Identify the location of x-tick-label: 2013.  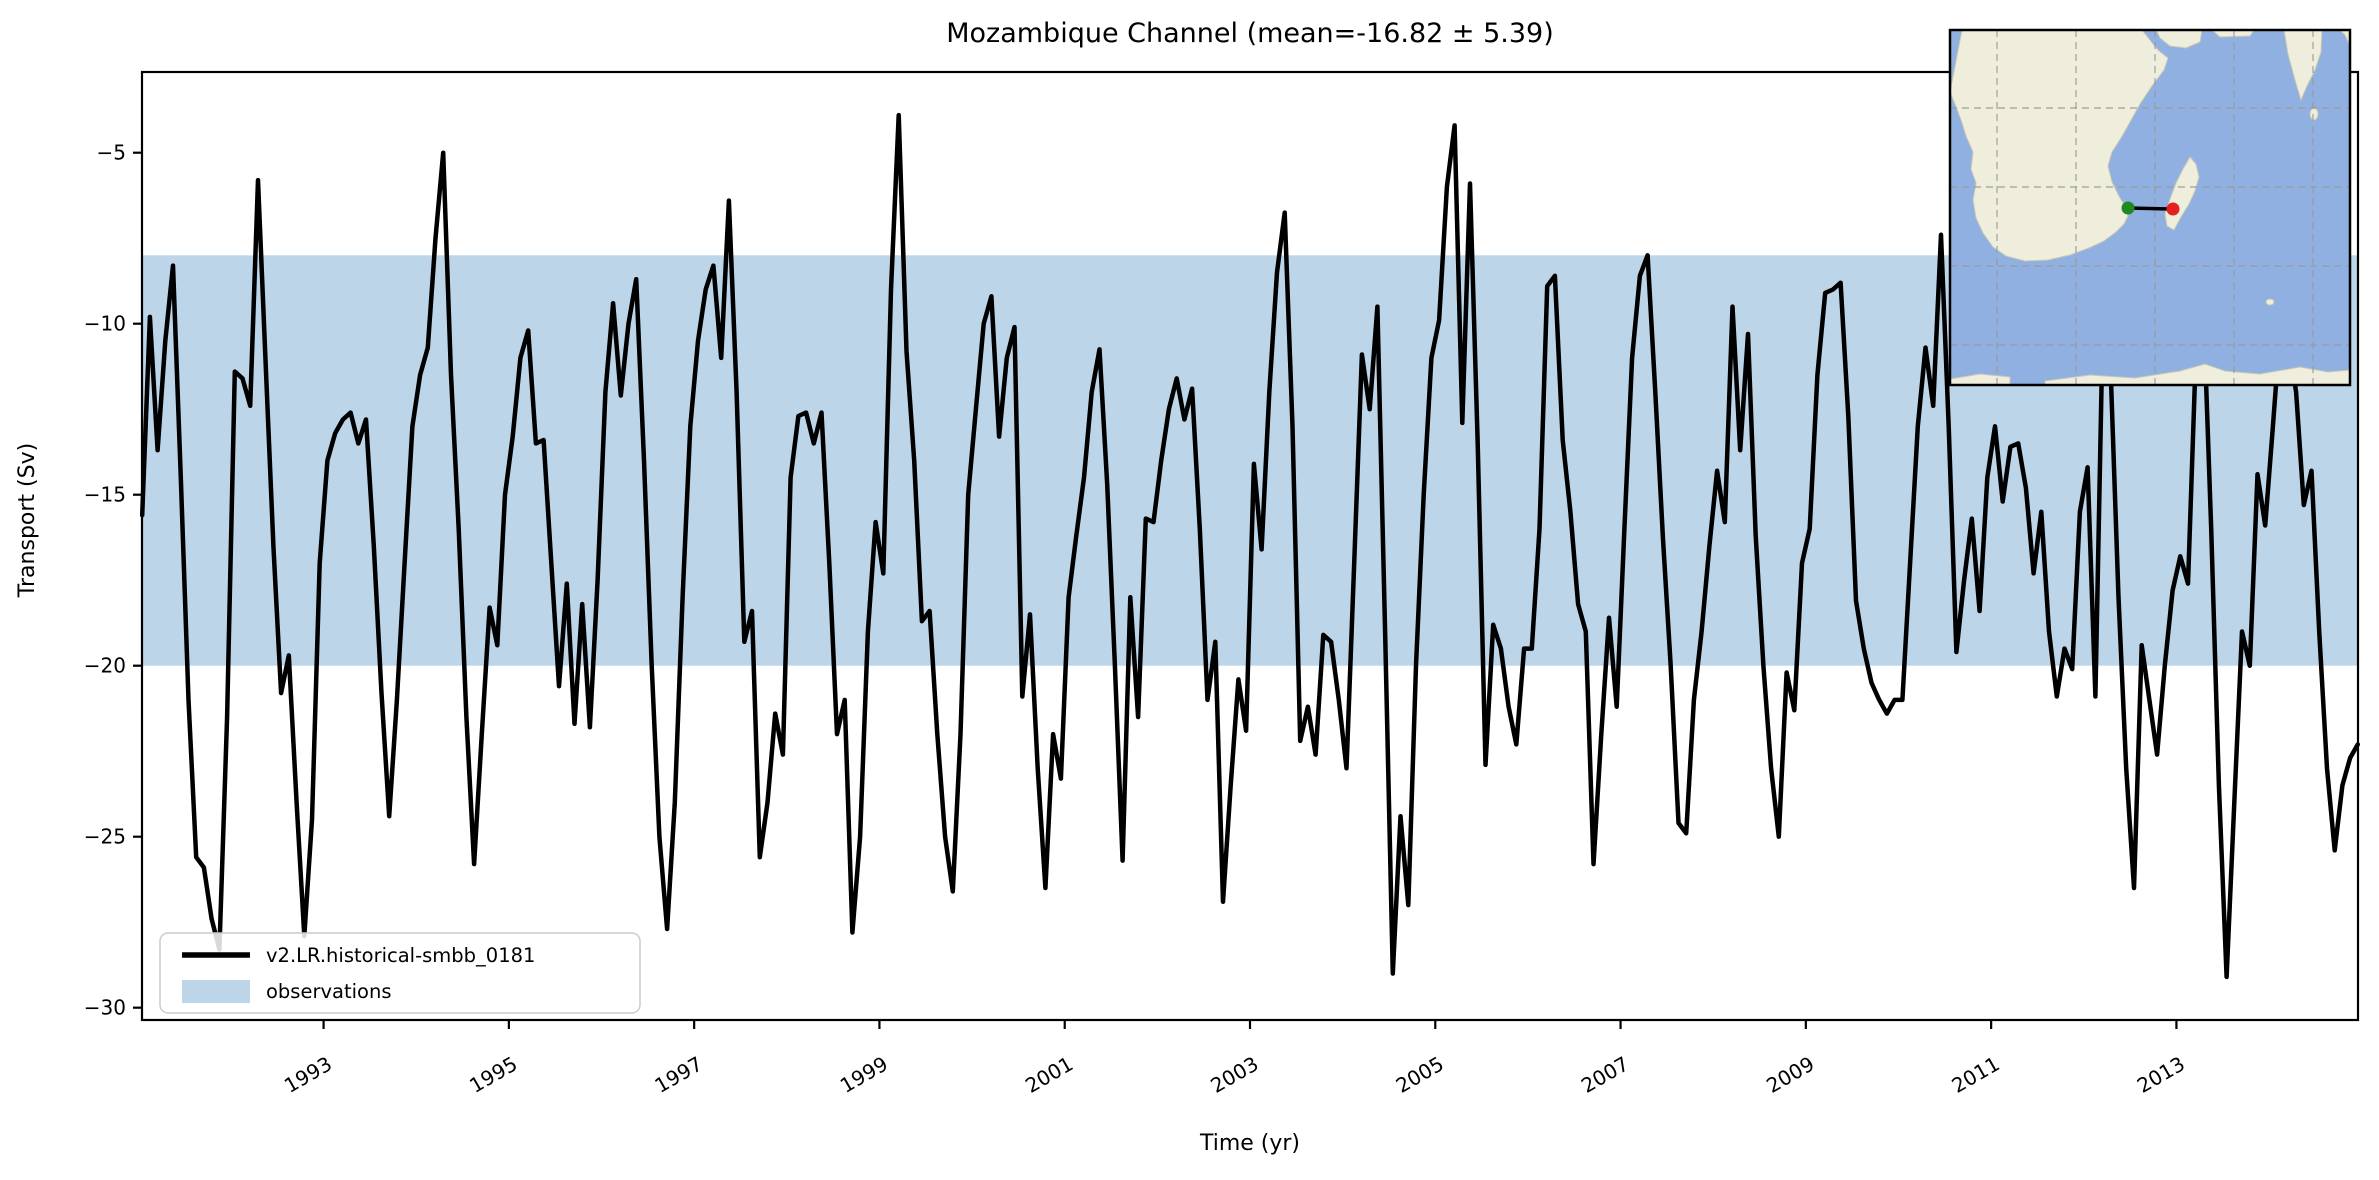
(2161, 1075).